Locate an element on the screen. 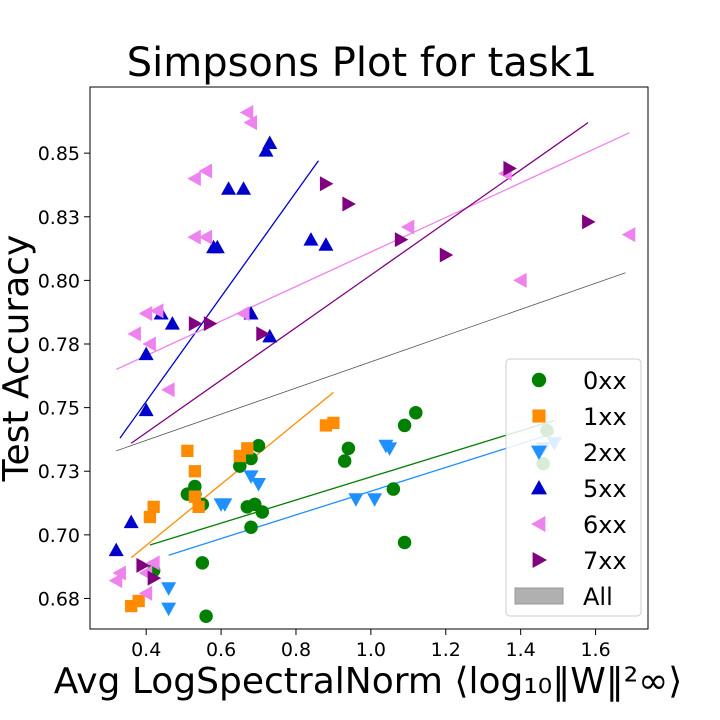 The width and height of the screenshot is (720, 720). x-tick-label: 1.4 is located at coordinates (521, 650).